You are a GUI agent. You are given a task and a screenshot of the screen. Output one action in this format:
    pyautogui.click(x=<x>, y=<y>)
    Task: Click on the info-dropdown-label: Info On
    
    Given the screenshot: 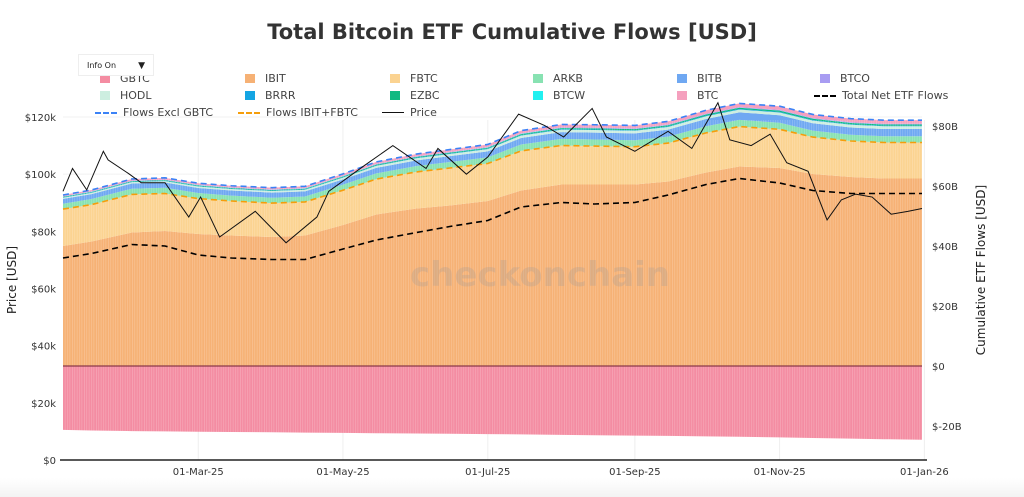 What is the action you would take?
    pyautogui.click(x=102, y=65)
    